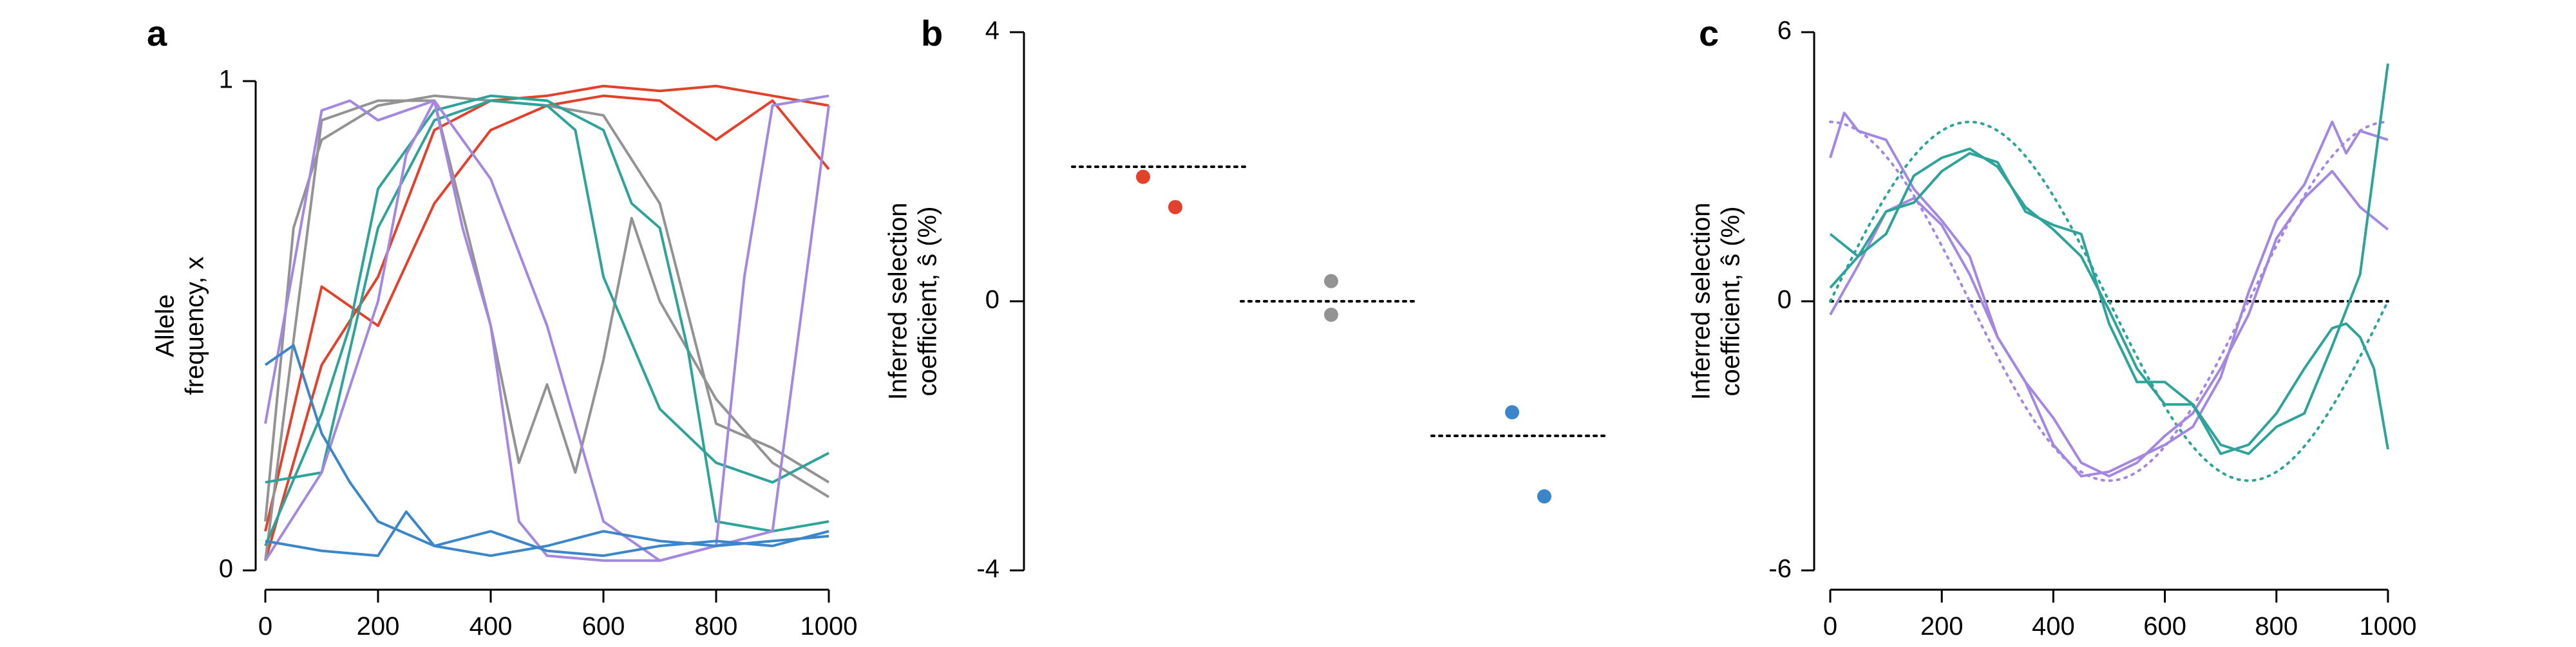  What do you see at coordinates (1830, 626) in the screenshot?
I see `x-tick-label-c: 0` at bounding box center [1830, 626].